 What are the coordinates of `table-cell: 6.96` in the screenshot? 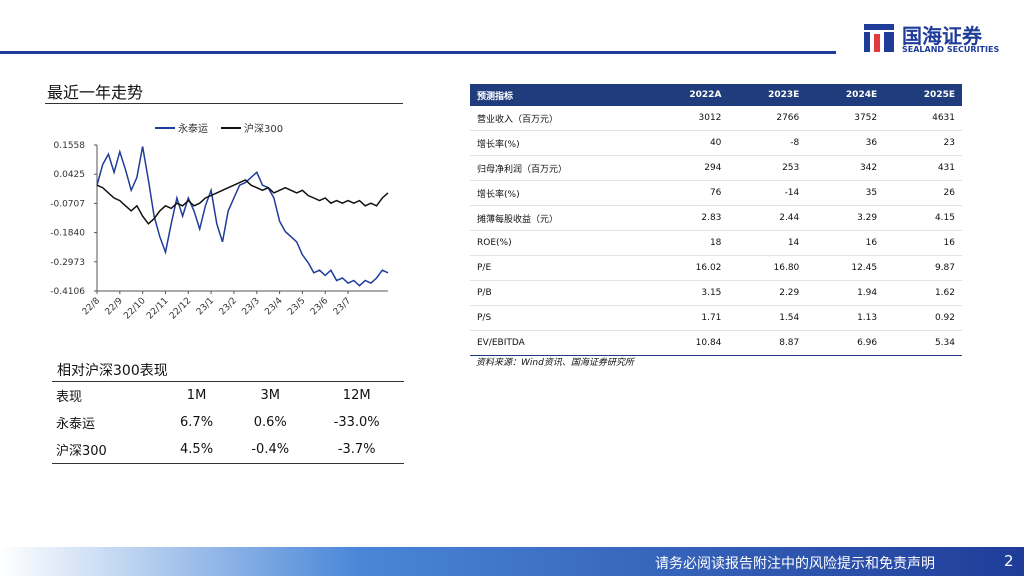 It's located at (845, 343).